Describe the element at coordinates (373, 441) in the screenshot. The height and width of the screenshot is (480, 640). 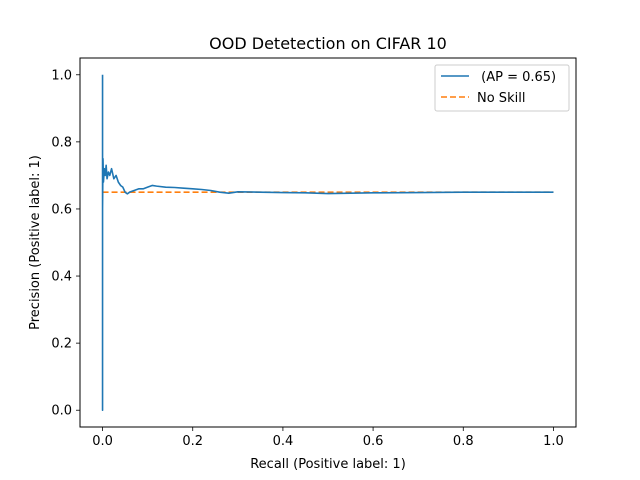
I see `x-tick-label: 0.6` at that location.